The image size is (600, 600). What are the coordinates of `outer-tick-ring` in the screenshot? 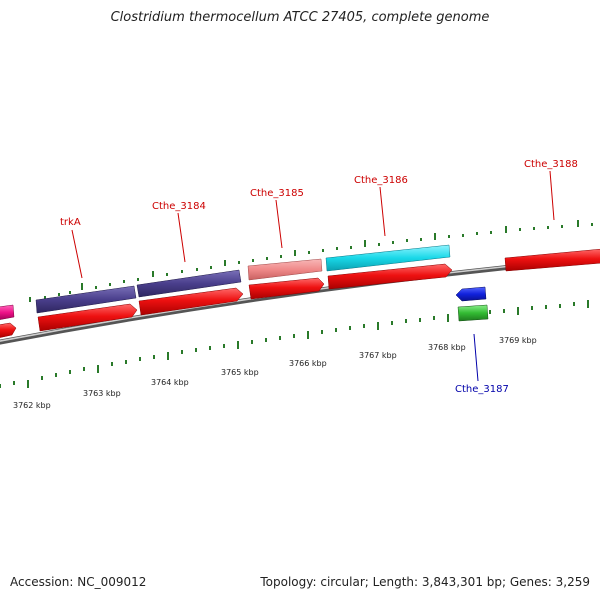 It's located at (311, 261).